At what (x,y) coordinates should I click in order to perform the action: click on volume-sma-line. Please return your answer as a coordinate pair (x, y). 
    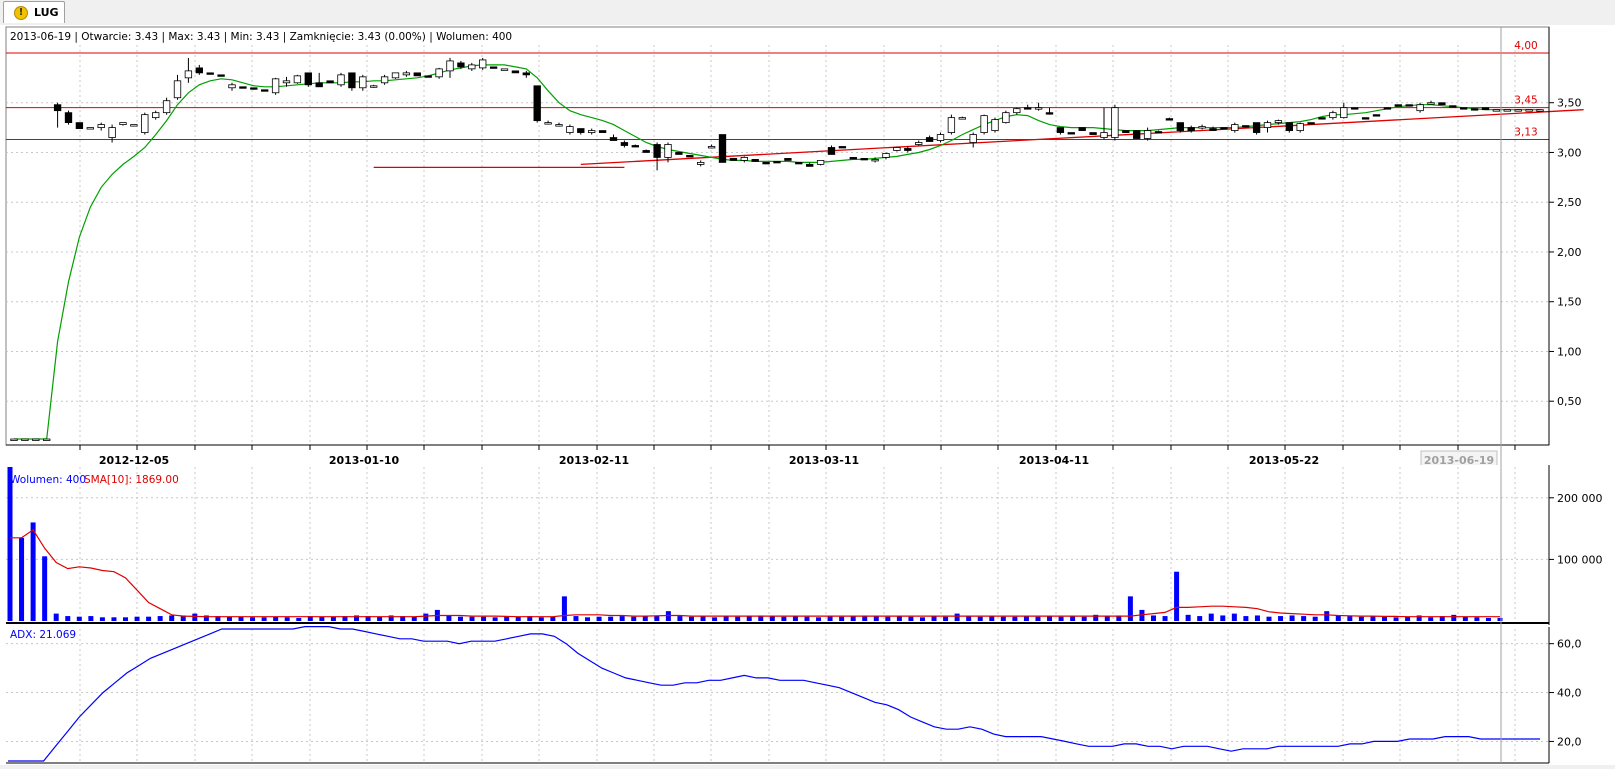
    Looking at the image, I should click on (755, 573).